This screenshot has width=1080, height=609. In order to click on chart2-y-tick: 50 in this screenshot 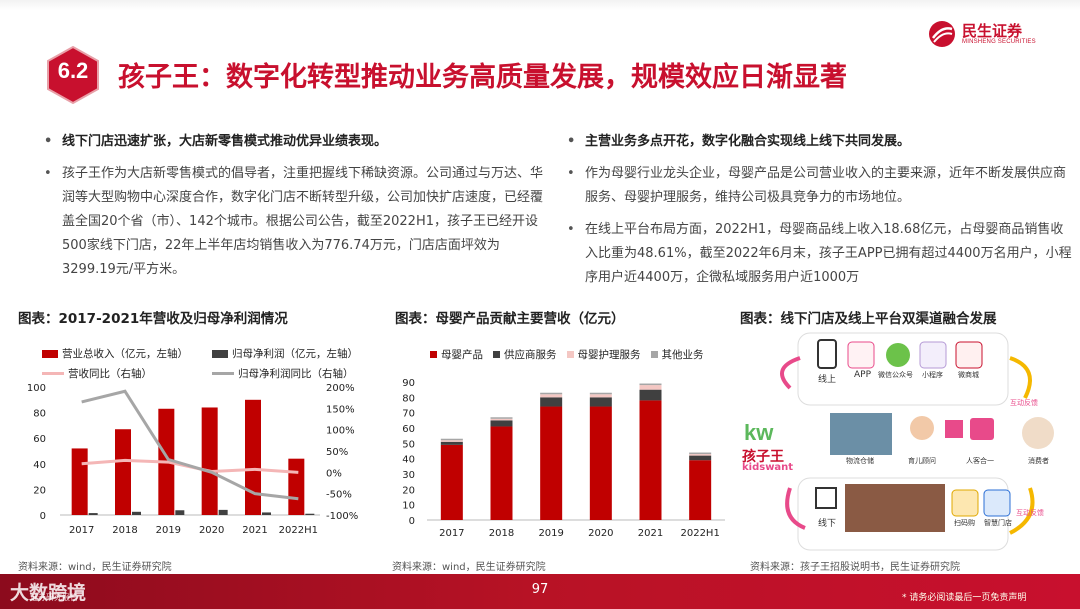, I will do `click(408, 444)`.